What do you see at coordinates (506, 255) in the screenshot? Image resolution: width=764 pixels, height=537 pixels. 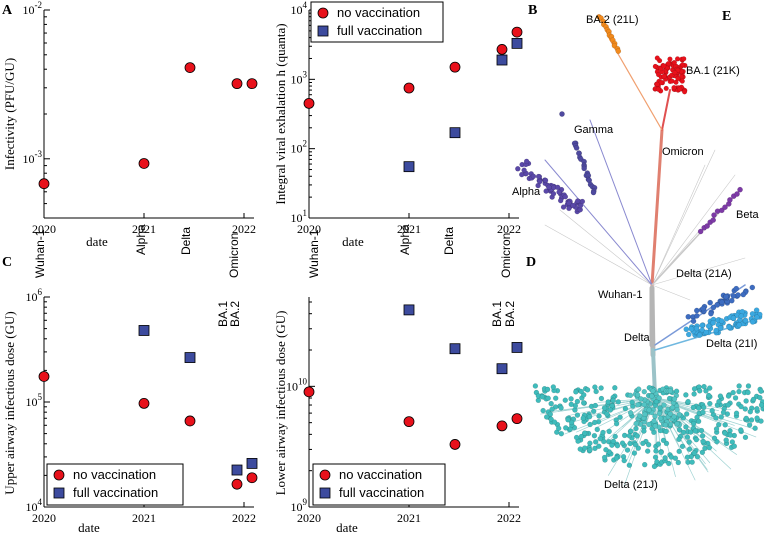 I see `variant-label-omicron-right: Omicron` at bounding box center [506, 255].